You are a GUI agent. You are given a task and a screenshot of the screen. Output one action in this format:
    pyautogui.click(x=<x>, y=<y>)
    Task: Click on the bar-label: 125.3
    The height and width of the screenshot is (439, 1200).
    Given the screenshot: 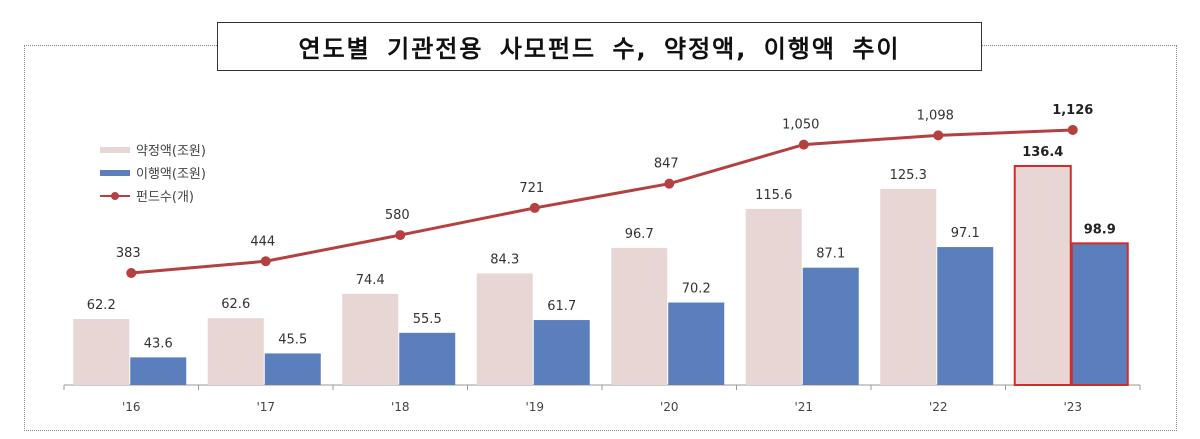 What is the action you would take?
    pyautogui.click(x=908, y=175)
    